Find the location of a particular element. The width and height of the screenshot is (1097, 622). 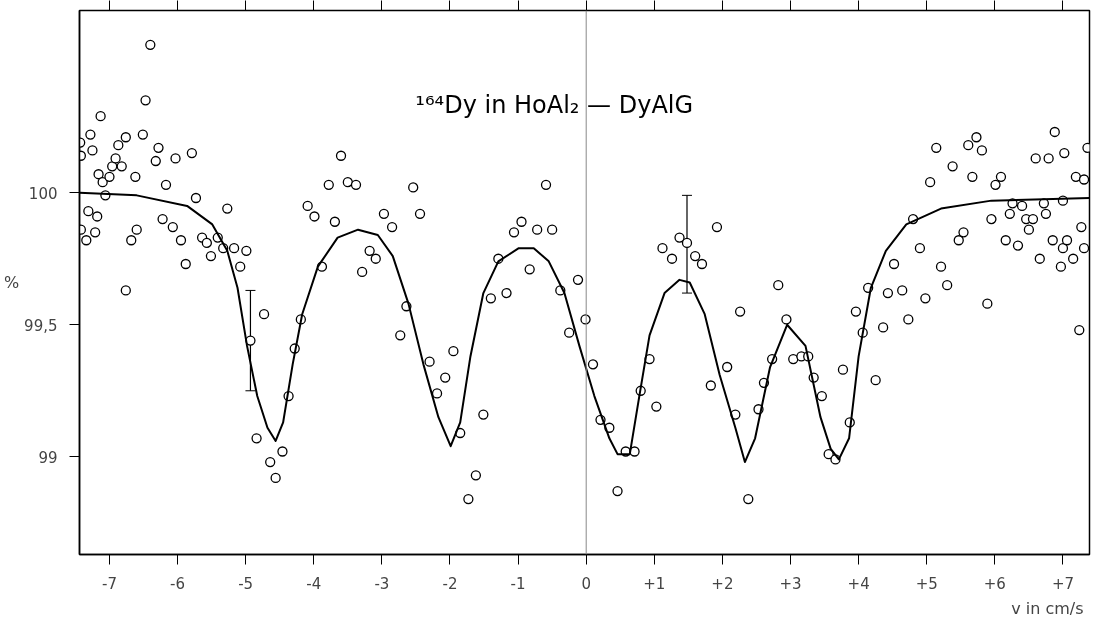

x-axis-title: v in cm/s is located at coordinates (1047, 608).